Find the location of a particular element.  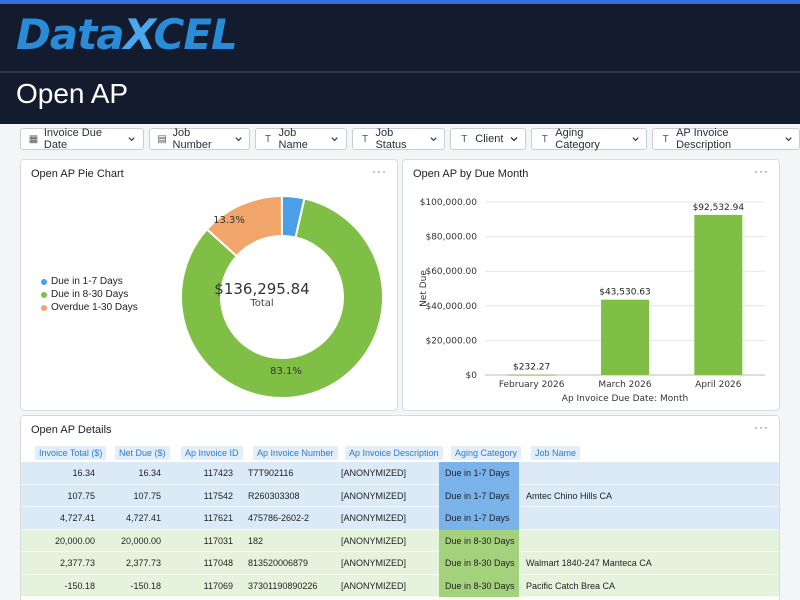

cell-id: 117031 is located at coordinates (218, 540).